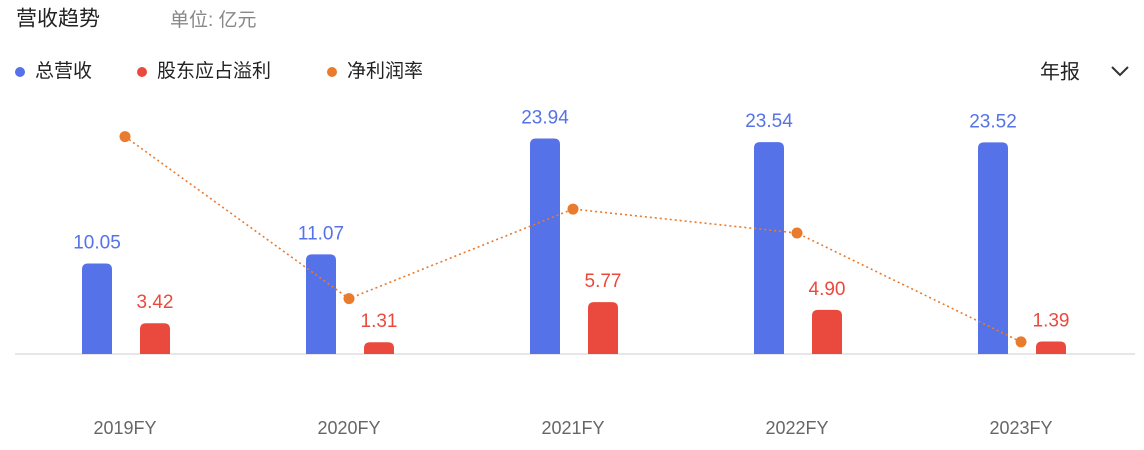 The image size is (1144, 450). What do you see at coordinates (545, 118) in the screenshot?
I see `value-label: 23.94` at bounding box center [545, 118].